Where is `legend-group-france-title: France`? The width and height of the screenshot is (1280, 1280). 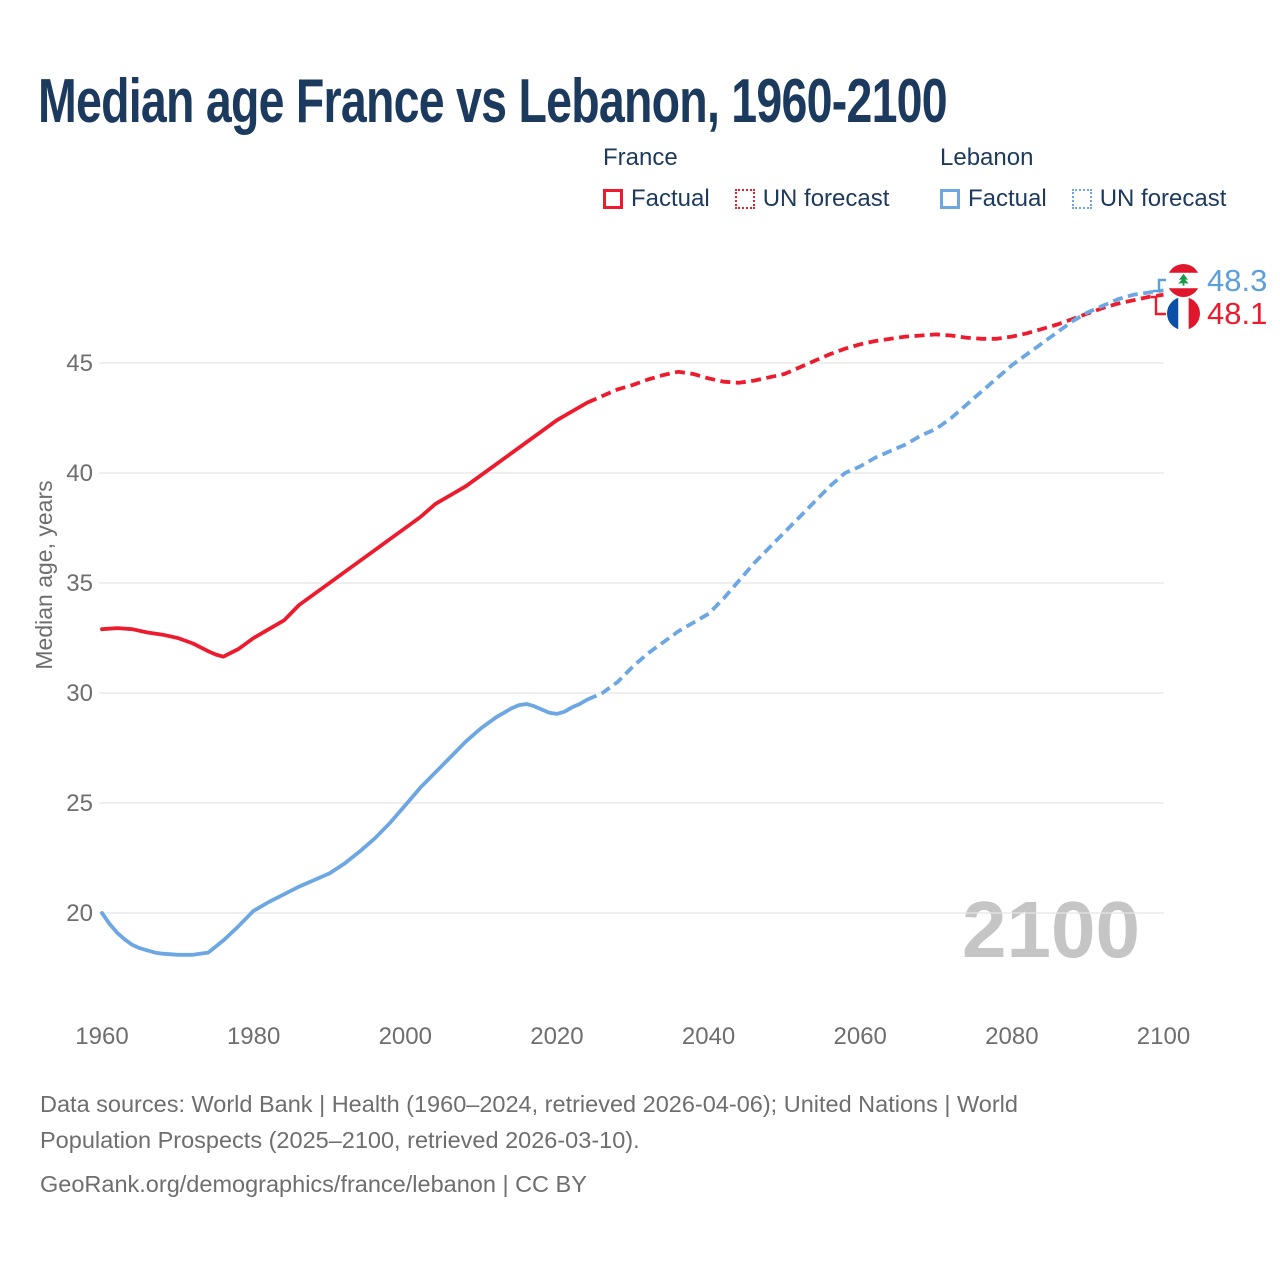
legend-group-france-title: France is located at coordinates (640, 157).